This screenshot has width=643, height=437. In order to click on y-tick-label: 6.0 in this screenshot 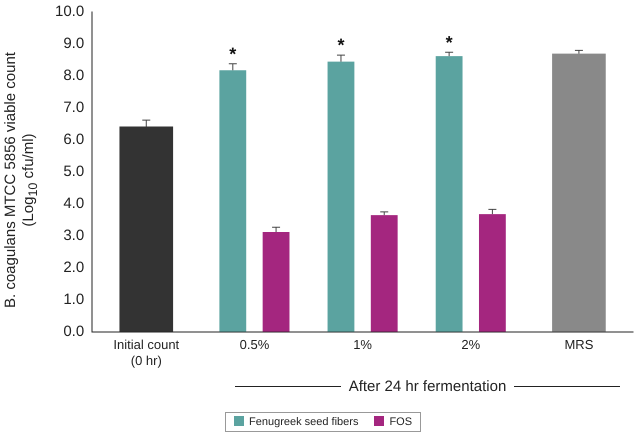, I will do `click(73, 139)`.